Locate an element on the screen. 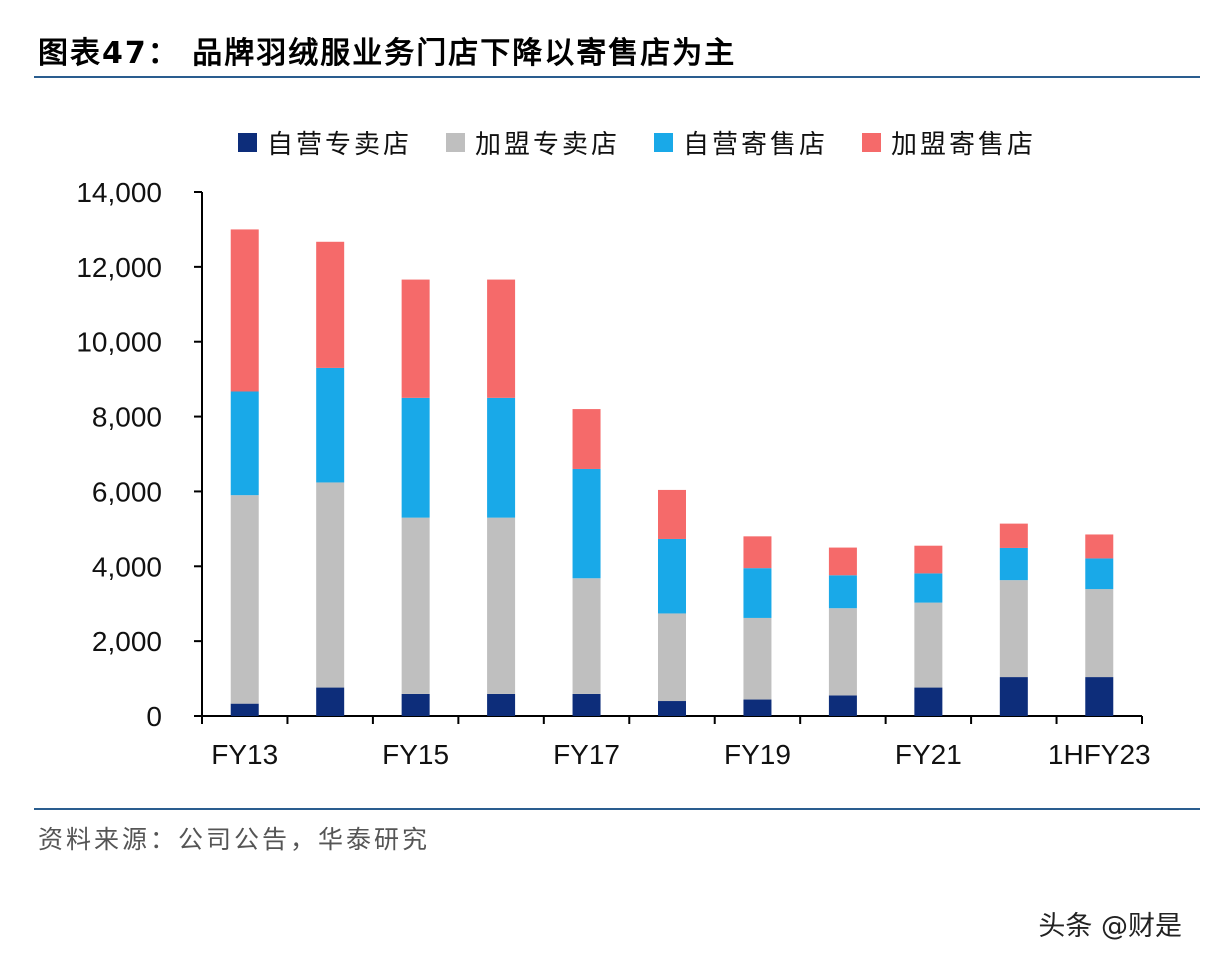  x-tick-label: FY17 is located at coordinates (586, 754).